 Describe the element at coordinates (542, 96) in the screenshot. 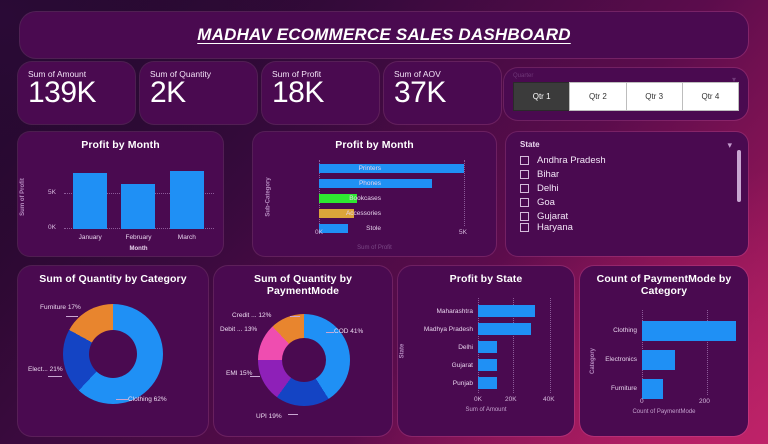

I see `quarter-button-qtr-1: Qtr 1` at that location.